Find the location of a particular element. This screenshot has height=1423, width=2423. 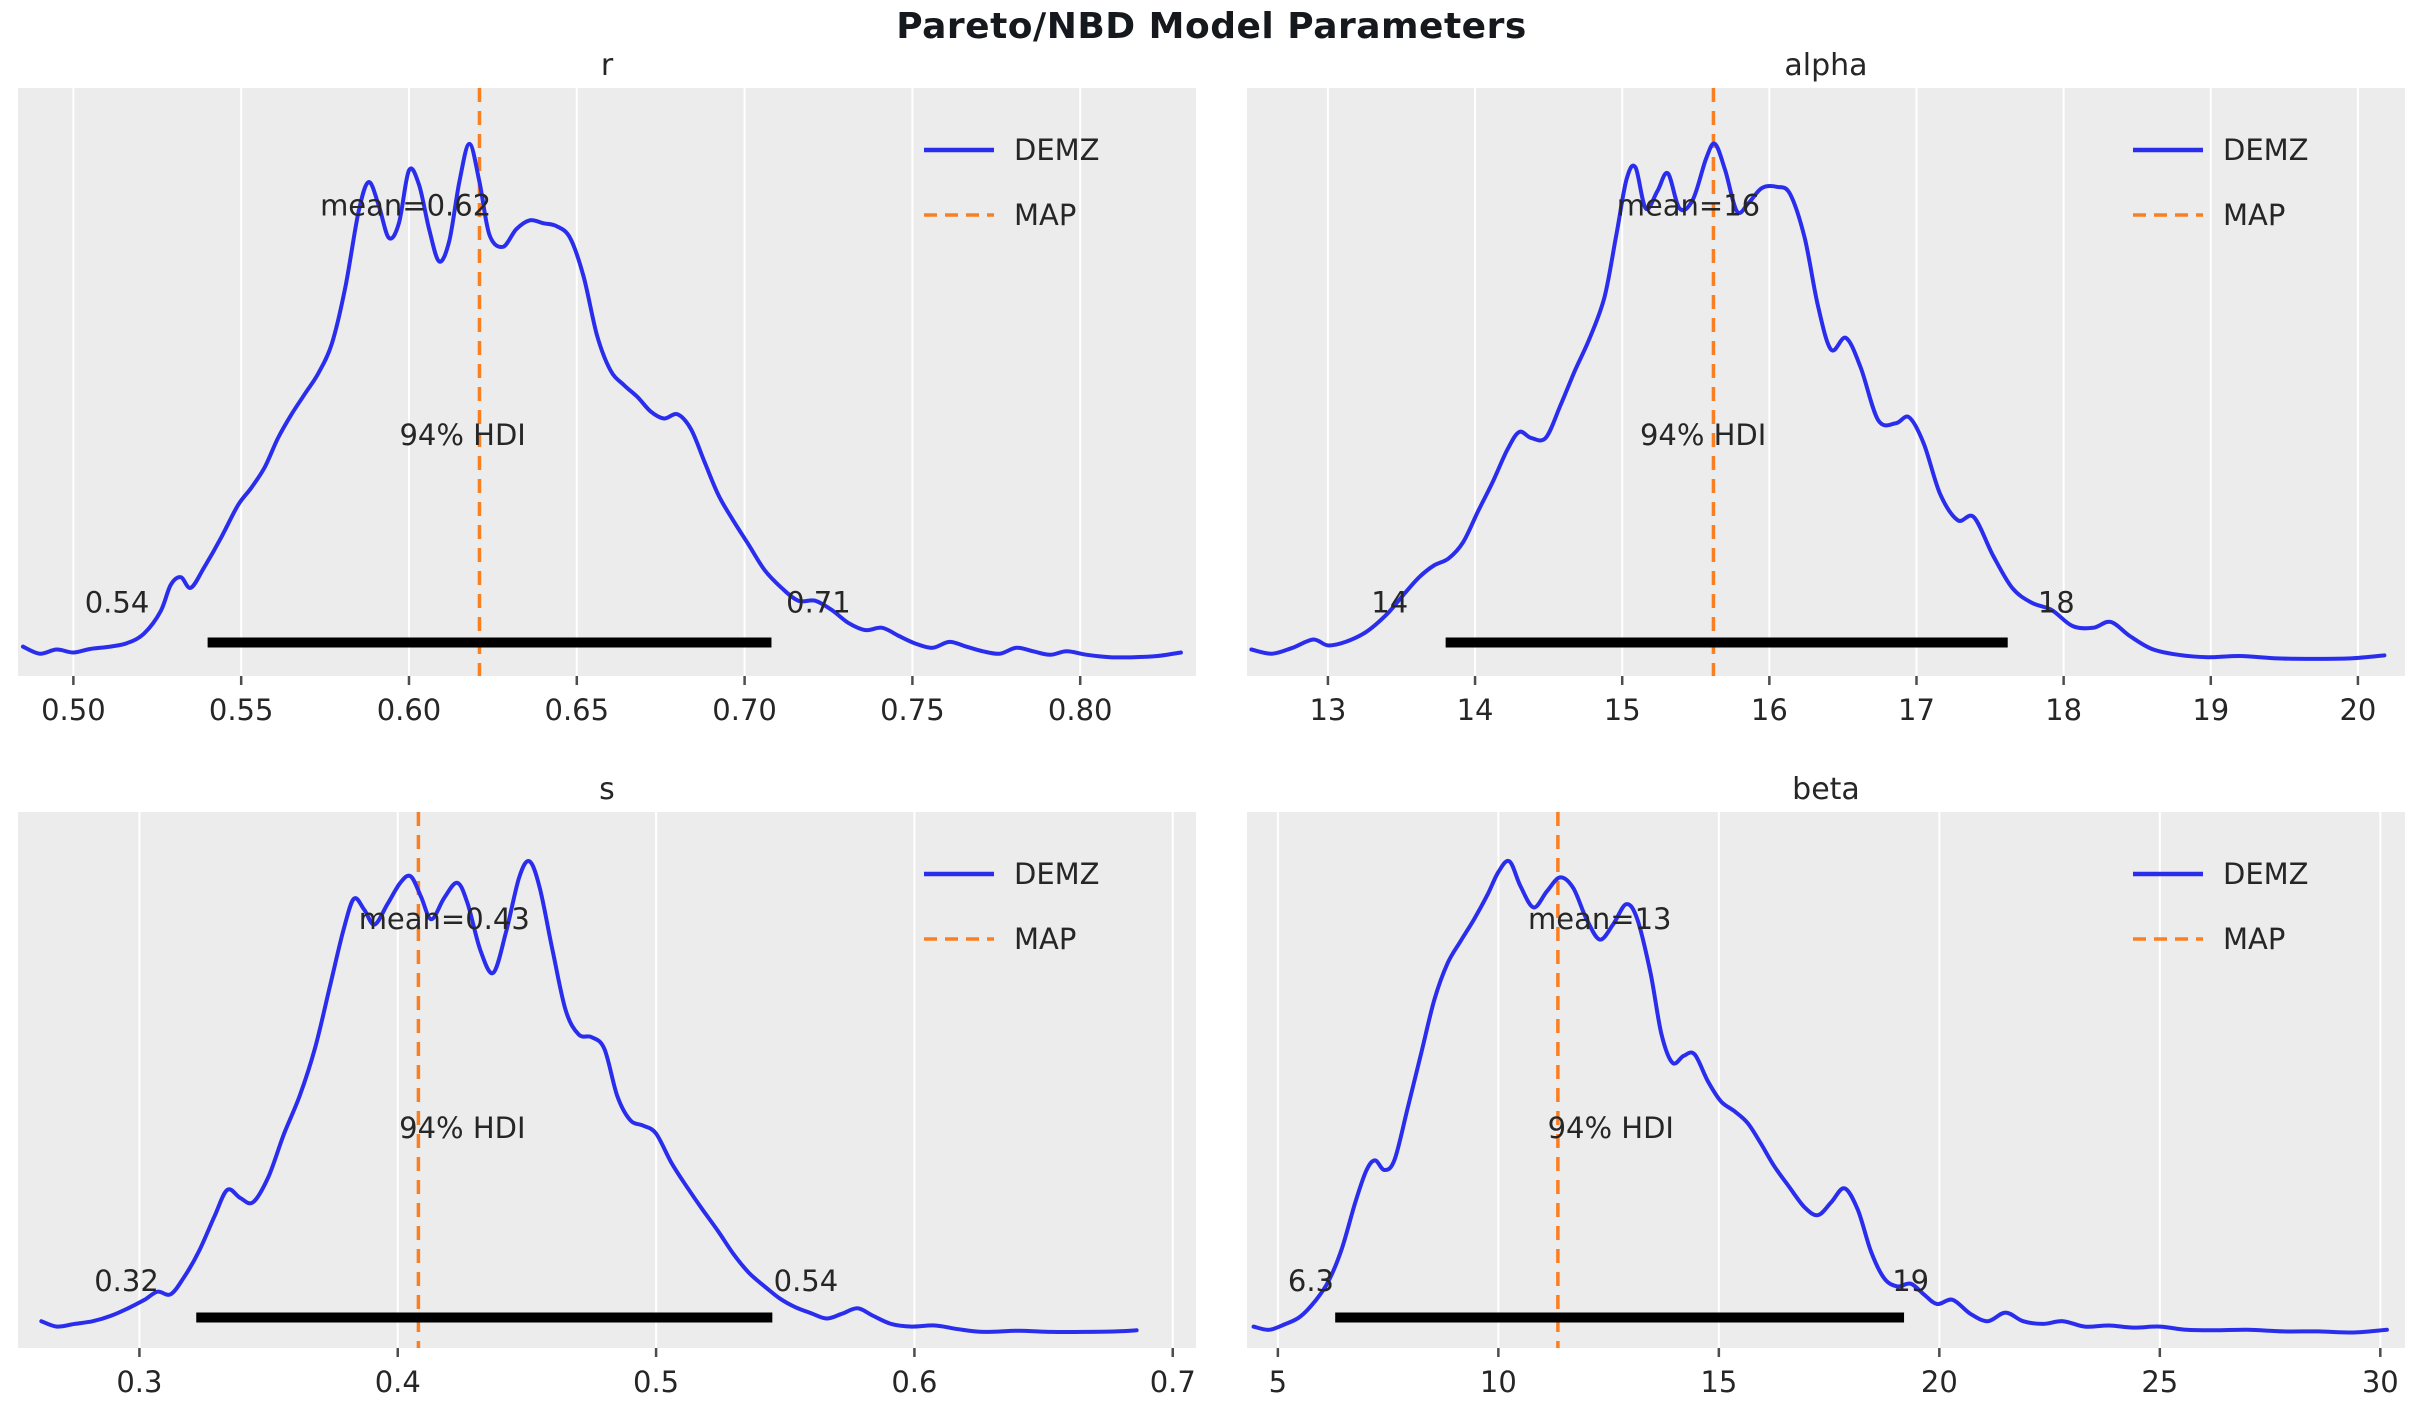

x-tick-label: 0.6 is located at coordinates (914, 1382).